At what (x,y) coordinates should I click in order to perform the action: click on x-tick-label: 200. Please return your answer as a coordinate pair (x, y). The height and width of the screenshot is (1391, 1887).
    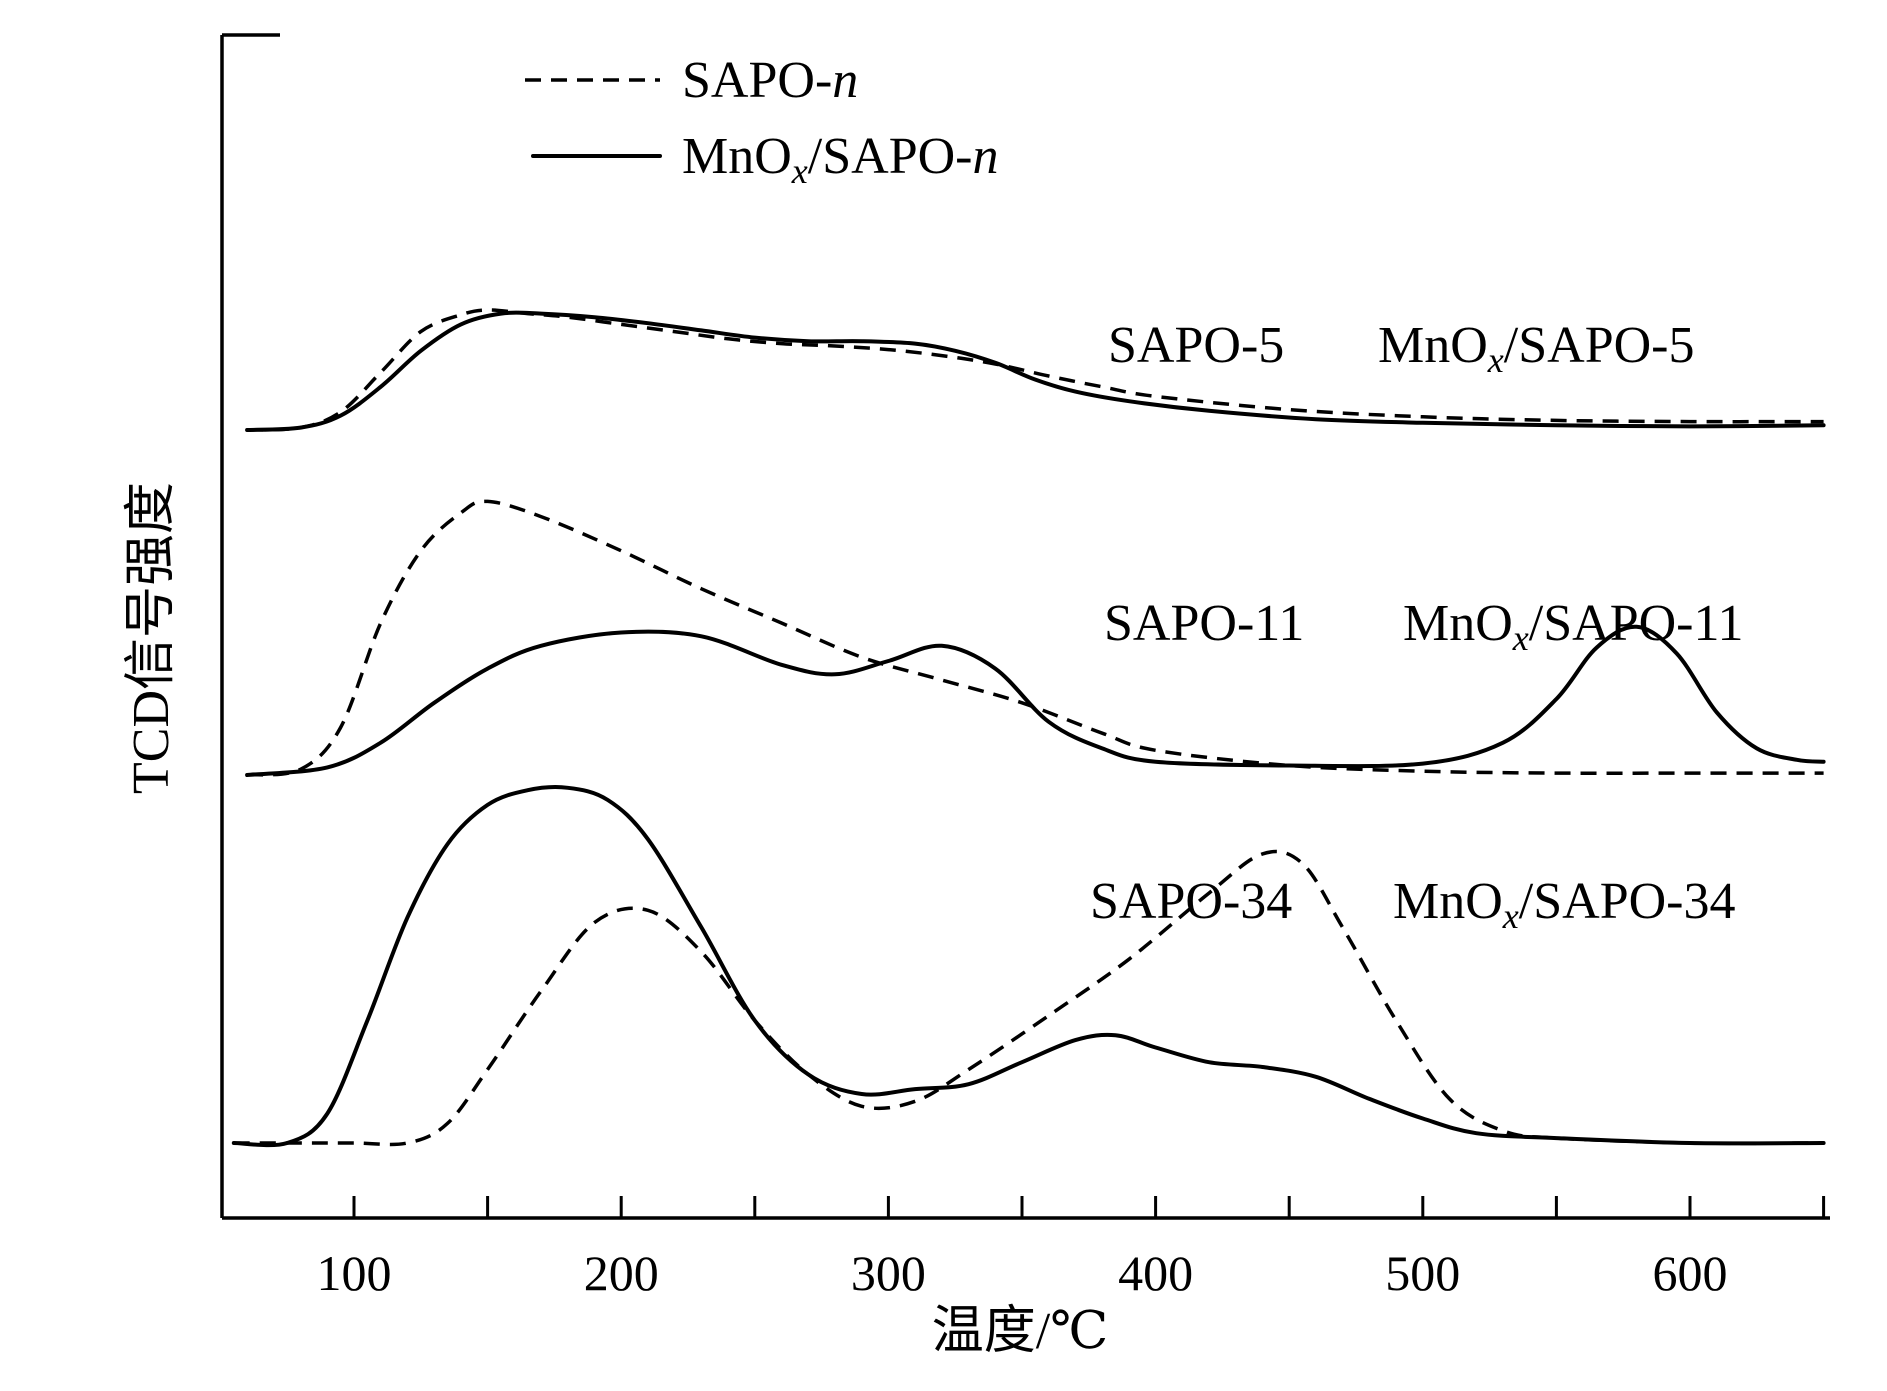
    Looking at the image, I should click on (621, 1273).